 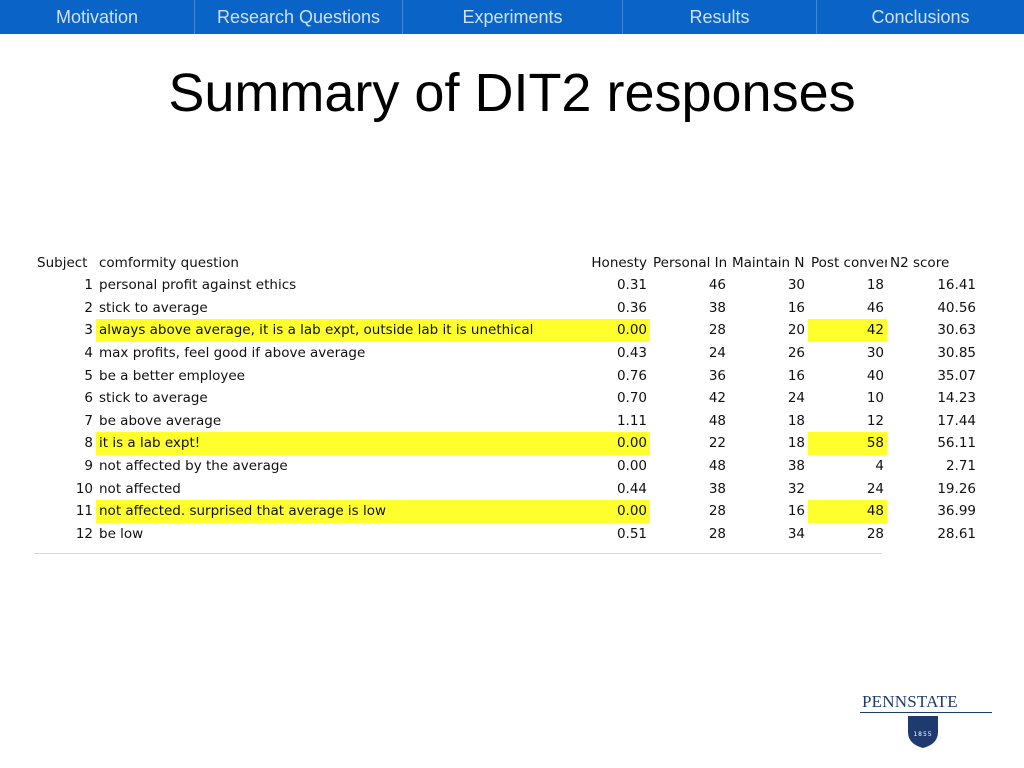 What do you see at coordinates (717, 398) in the screenshot?
I see `cell-personal-interest: 42` at bounding box center [717, 398].